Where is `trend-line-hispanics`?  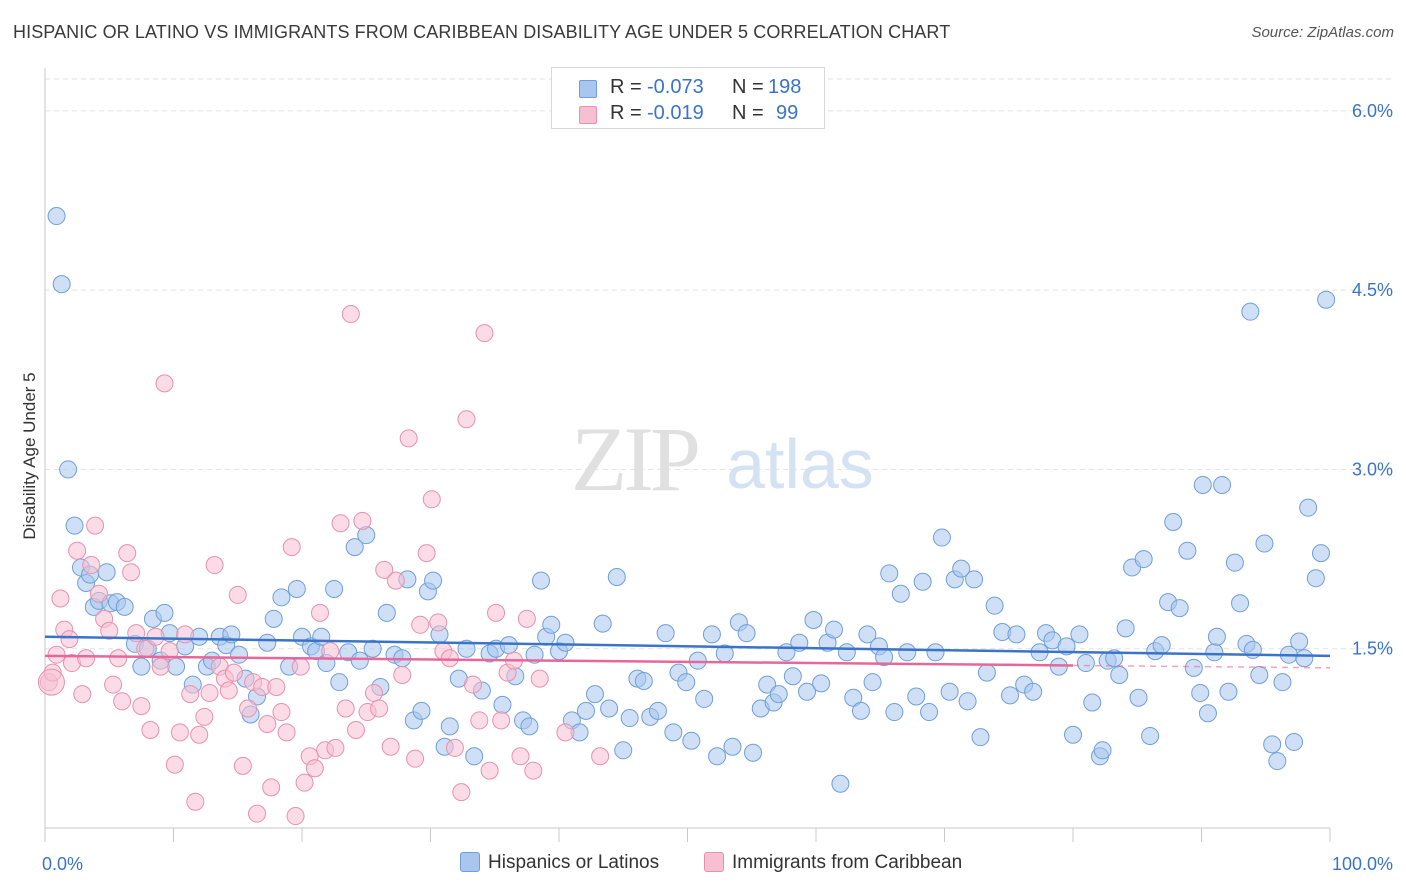
trend-line-hispanics is located at coordinates (687, 646).